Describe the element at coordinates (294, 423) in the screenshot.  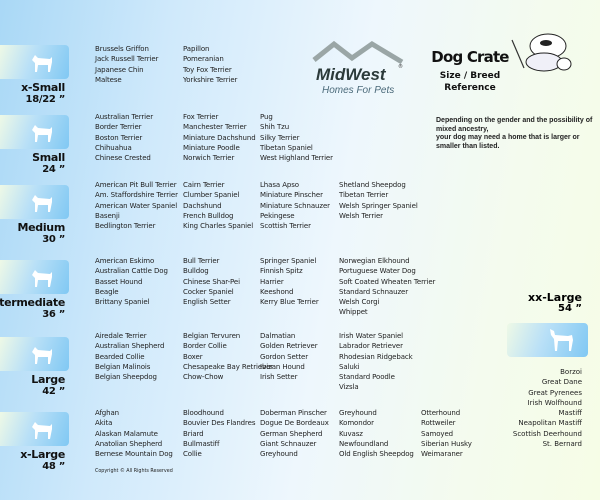
I see `breed-name: Dogue De Bordeaux` at that location.